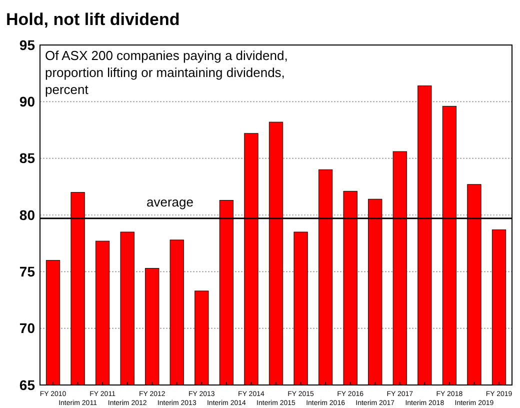  What do you see at coordinates (27, 158) in the screenshot?
I see `y-tick-label: 85` at bounding box center [27, 158].